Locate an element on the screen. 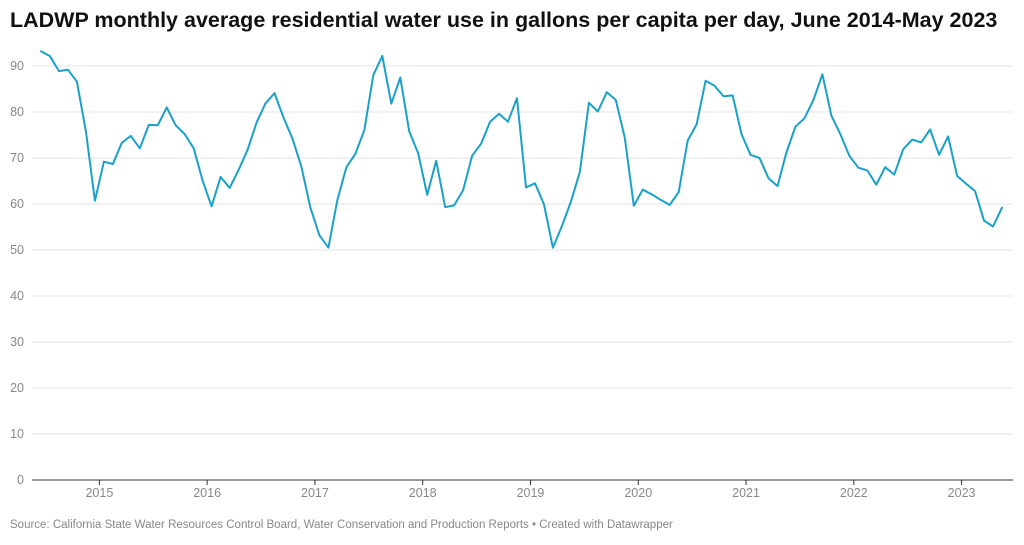 This screenshot has width=1024, height=545. y-tick-label: 80 is located at coordinates (17, 112).